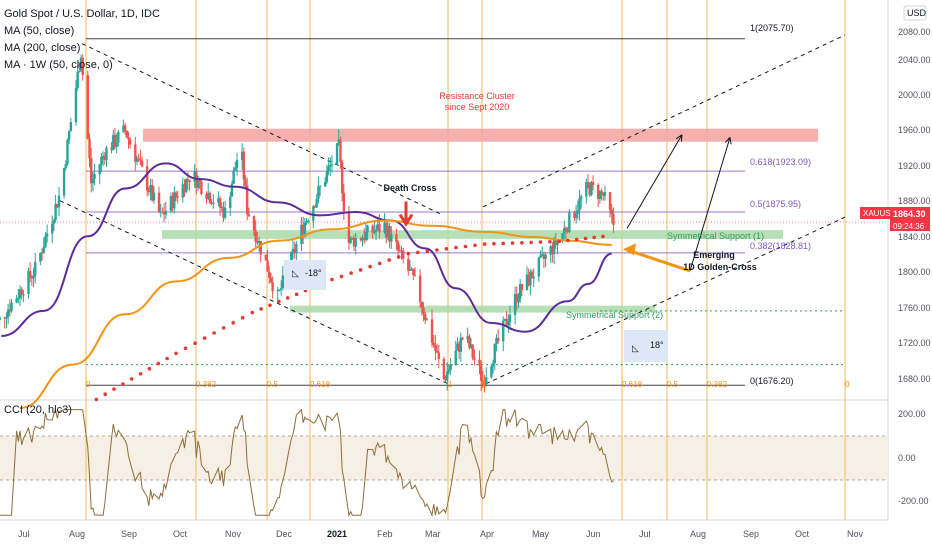 The height and width of the screenshot is (555, 932). I want to click on cci-line, so click(307, 462).